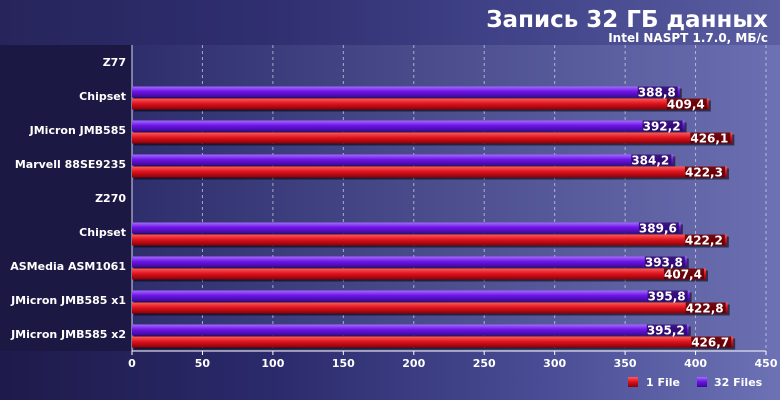 The image size is (780, 400). Describe the element at coordinates (702, 382) in the screenshot. I see `legend-swatch-32-files` at that location.